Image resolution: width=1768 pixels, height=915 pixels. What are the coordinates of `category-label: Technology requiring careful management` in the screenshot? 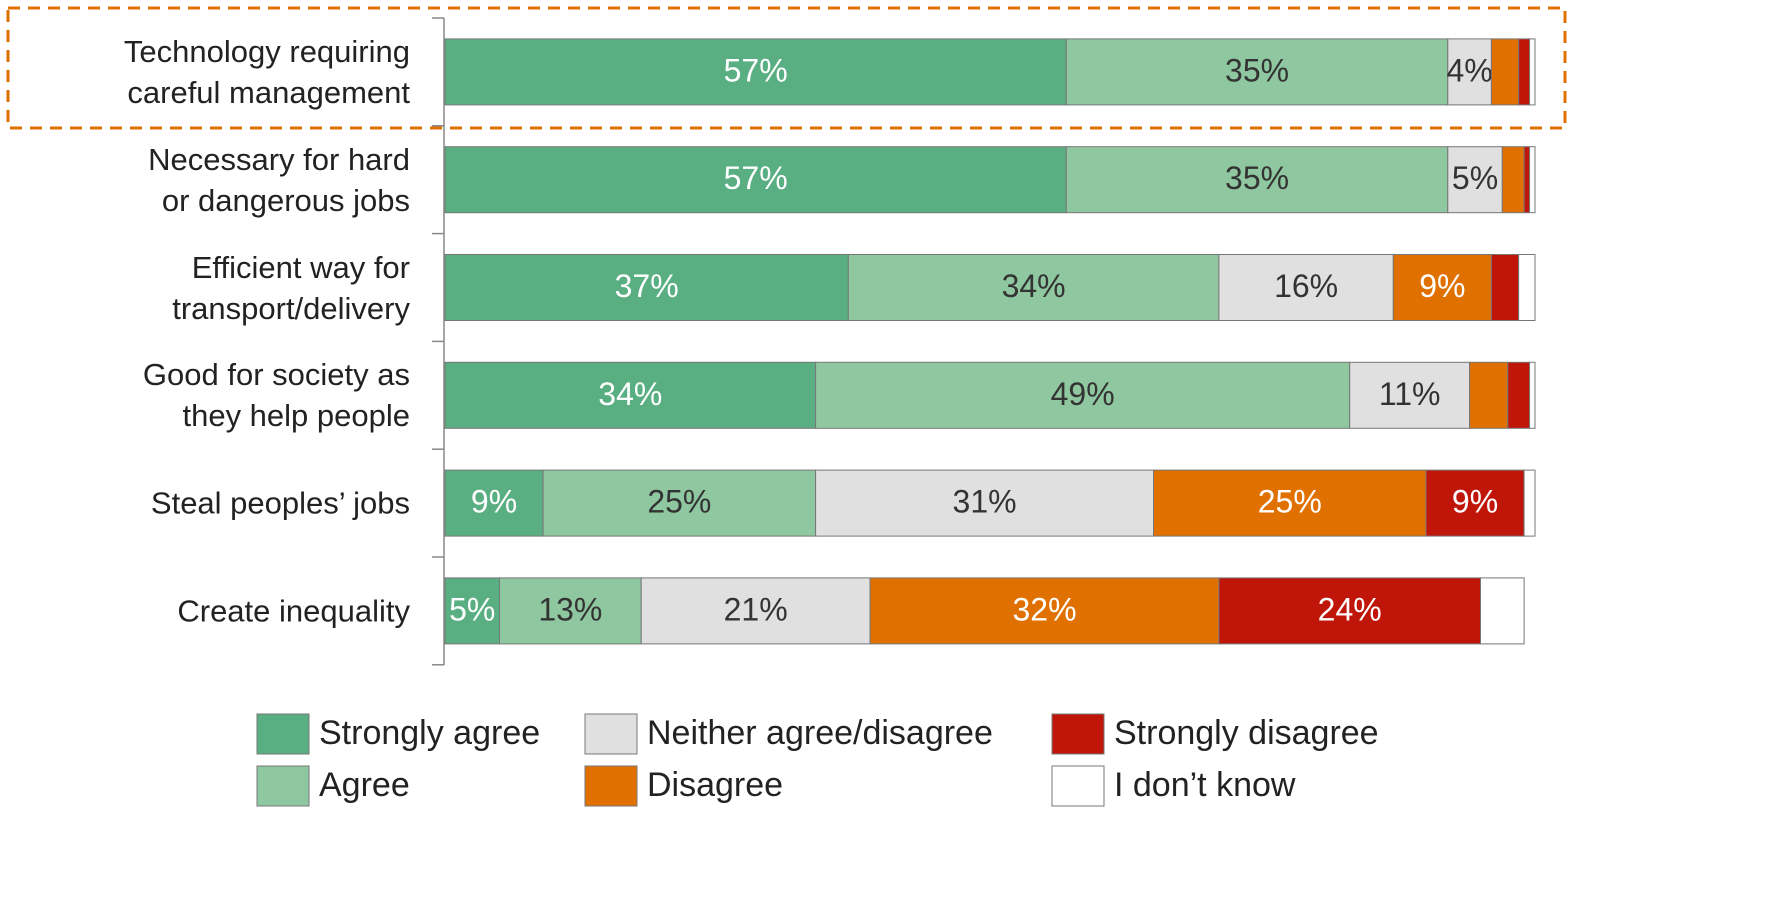 It's located at (266, 71).